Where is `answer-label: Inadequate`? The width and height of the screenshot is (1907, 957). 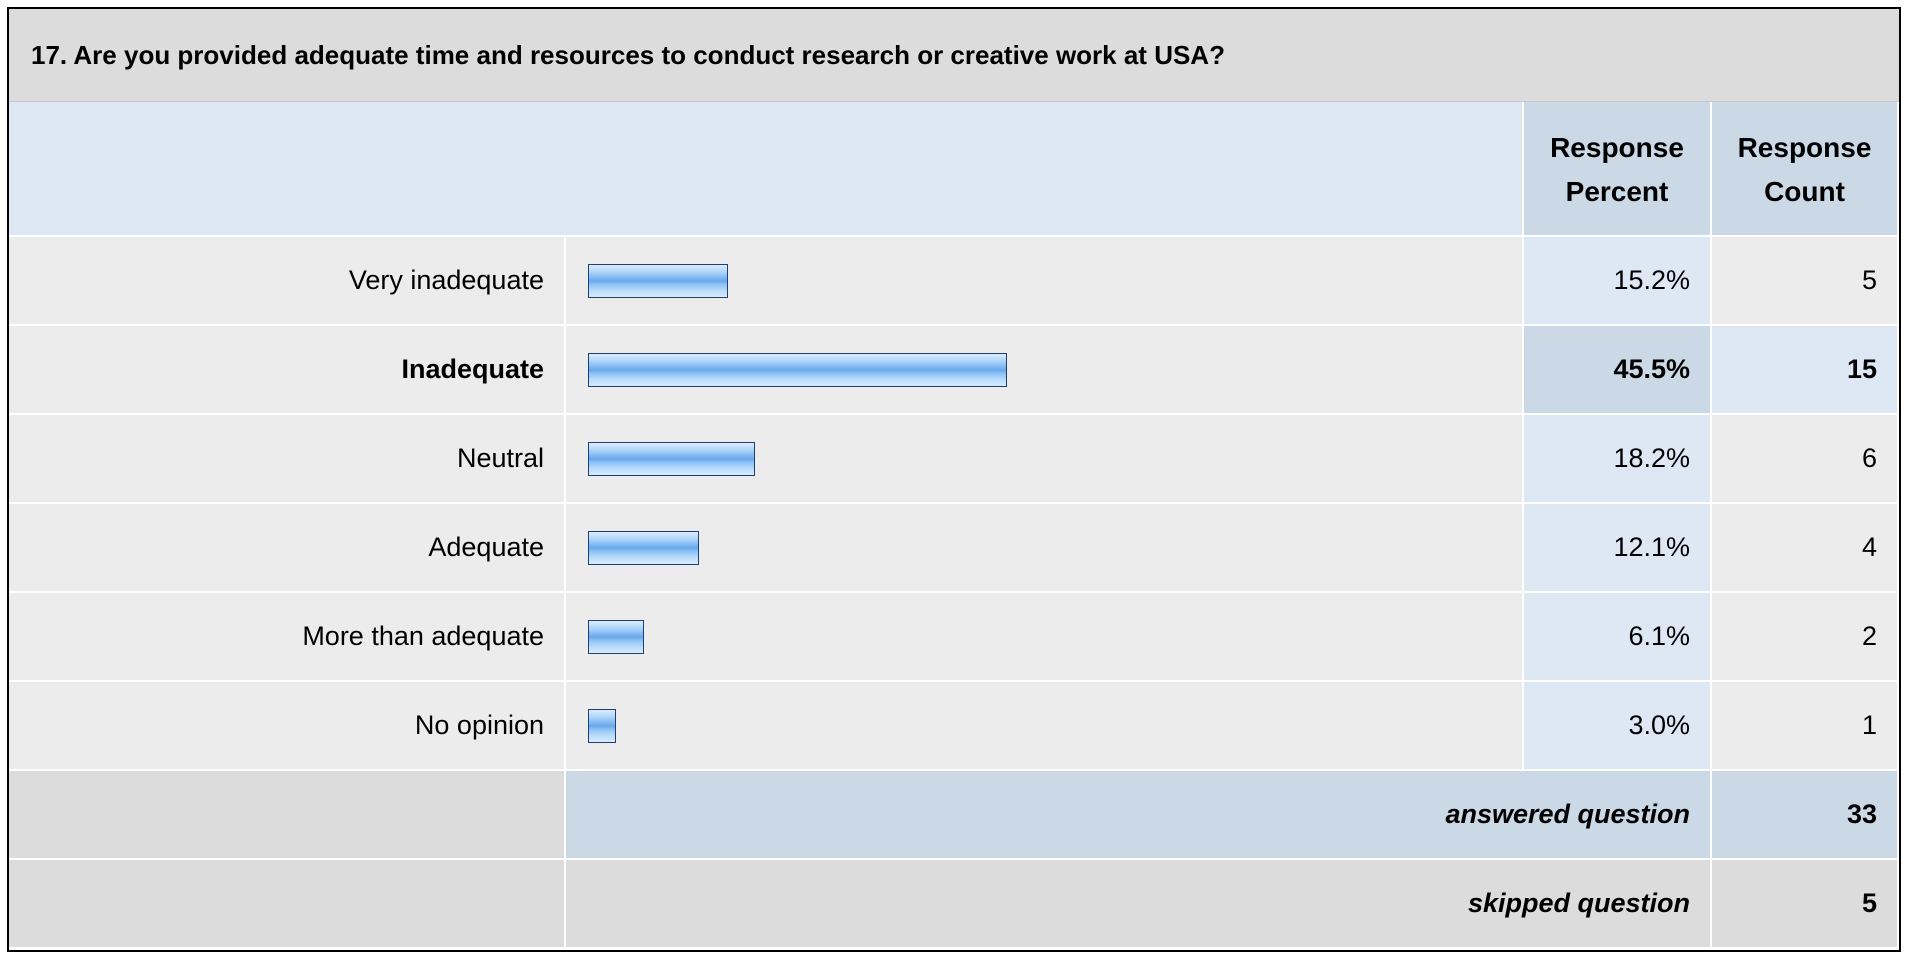 answer-label: Inadequate is located at coordinates (472, 369).